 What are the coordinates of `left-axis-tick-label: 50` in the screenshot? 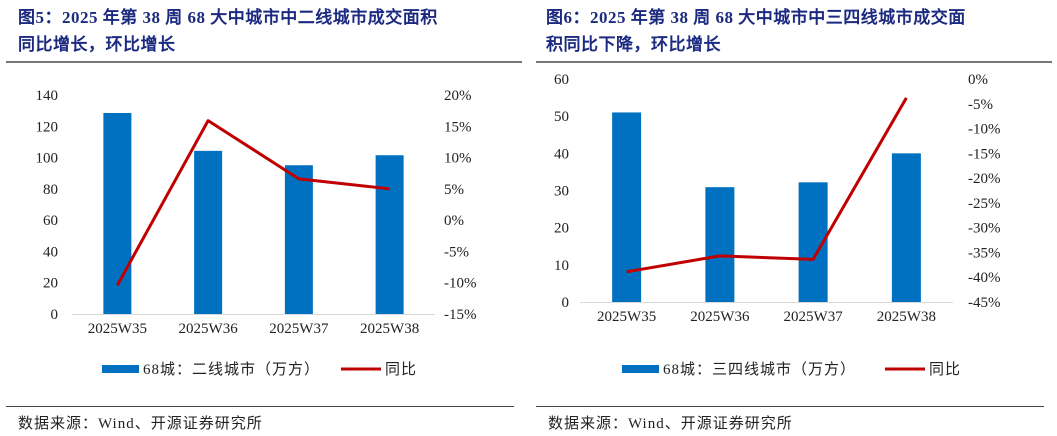 It's located at (561, 117).